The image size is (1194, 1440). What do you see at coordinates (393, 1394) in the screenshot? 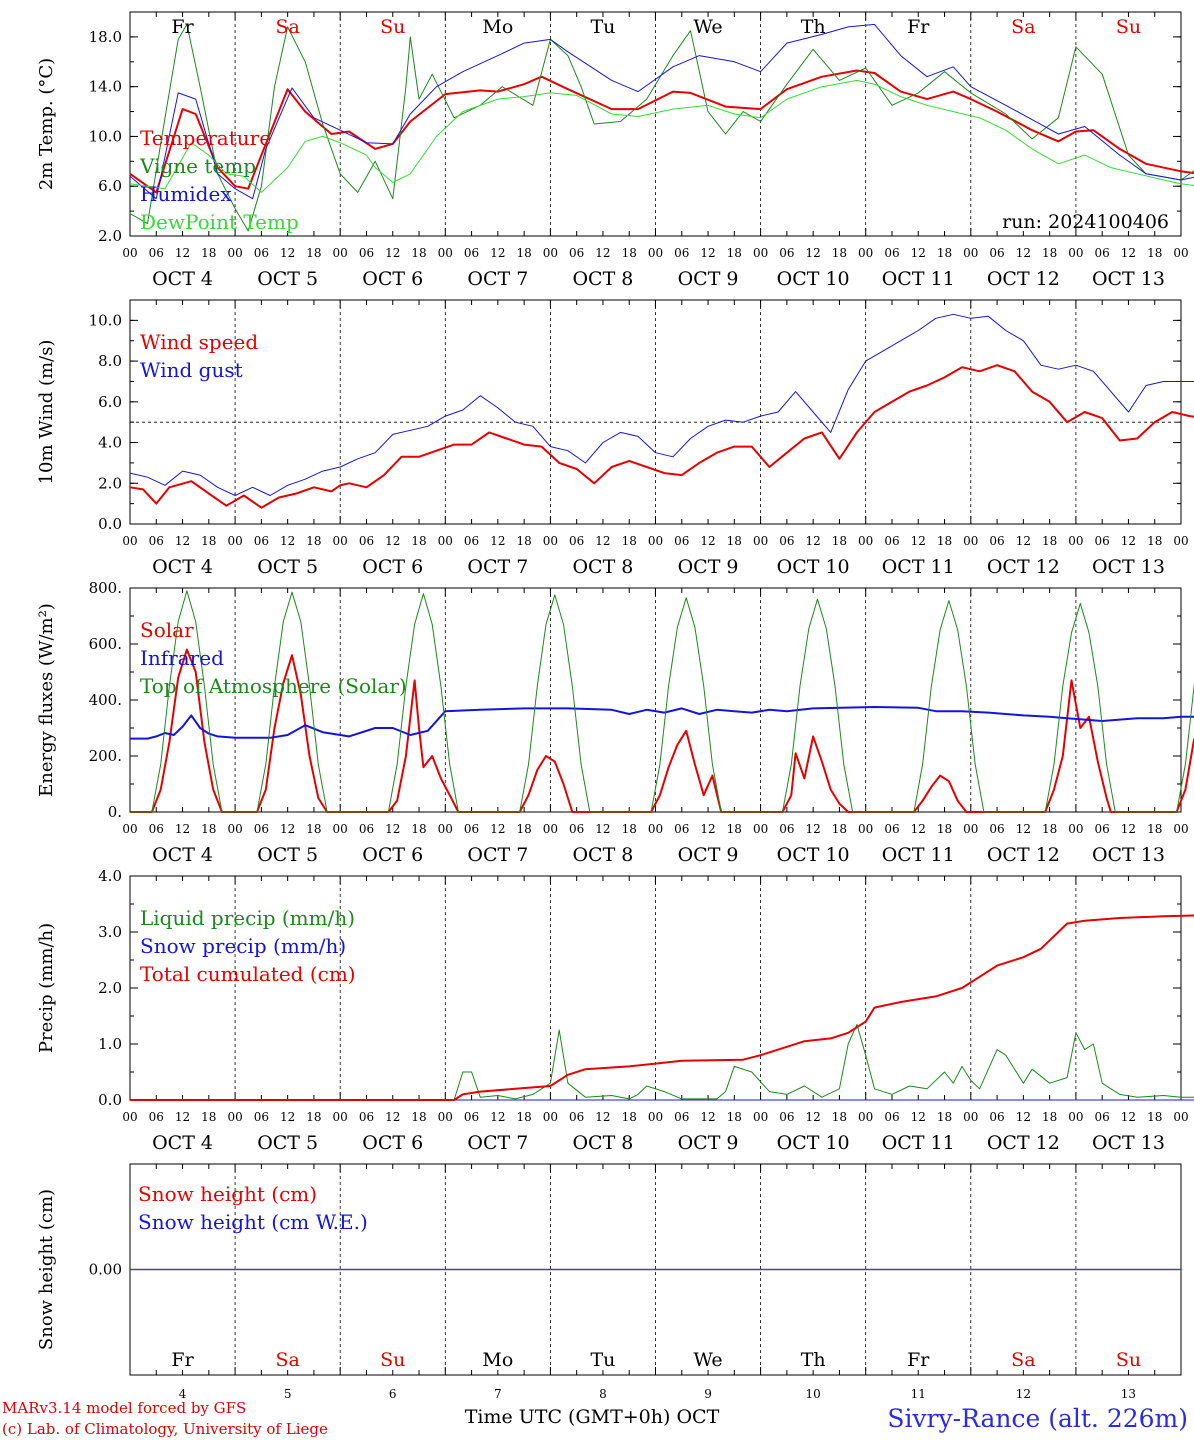
I see `day-number: 6` at bounding box center [393, 1394].